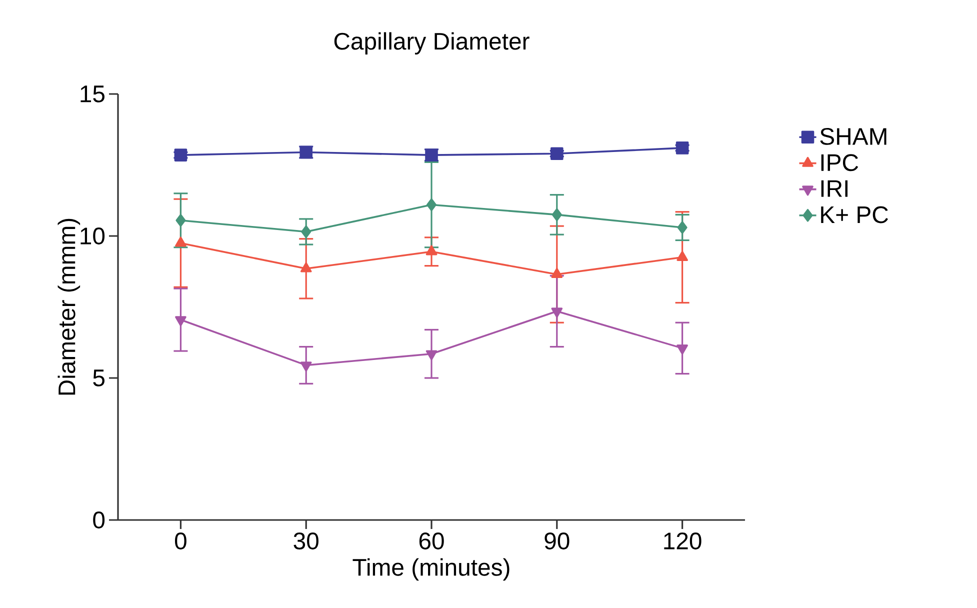 This screenshot has height=608, width=977. Describe the element at coordinates (683, 541) in the screenshot. I see `x-tick-label: 120` at that location.